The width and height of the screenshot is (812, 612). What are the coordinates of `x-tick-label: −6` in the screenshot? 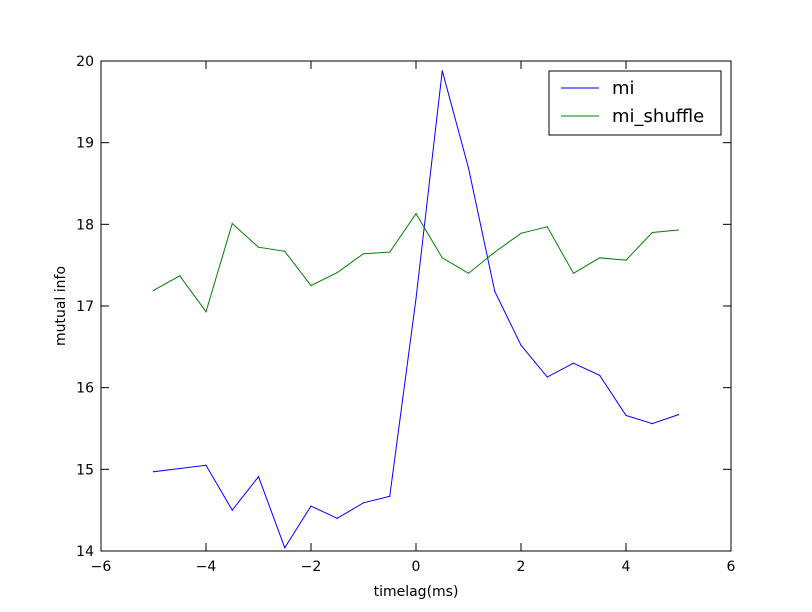 It's located at (101, 567).